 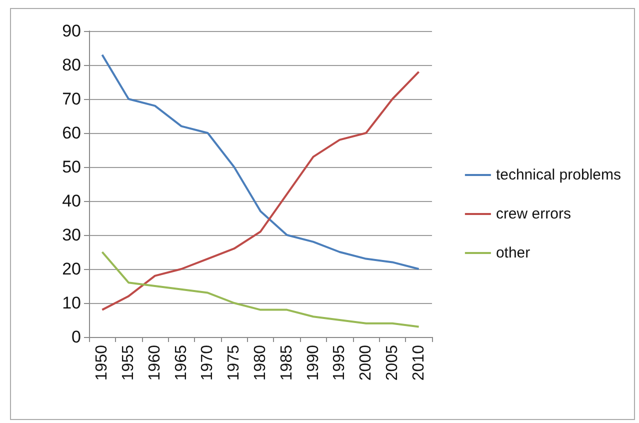 What do you see at coordinates (76, 337) in the screenshot?
I see `y-tick-label: 0` at bounding box center [76, 337].